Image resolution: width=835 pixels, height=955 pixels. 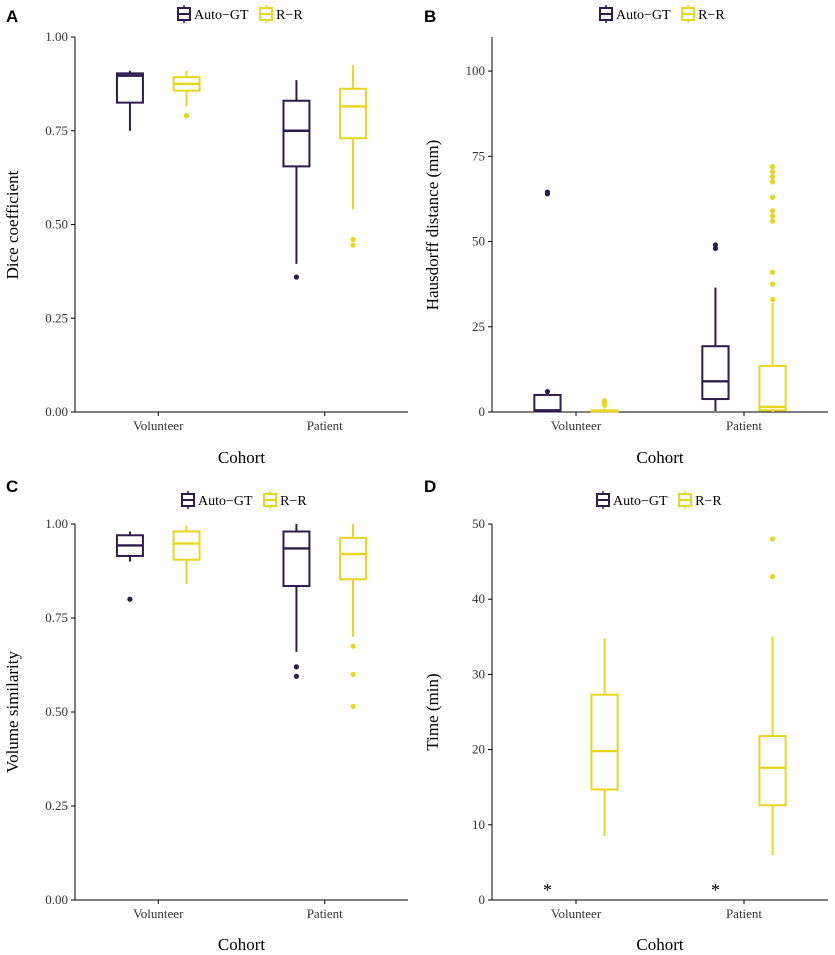 I want to click on y-axis-title: Time (min), so click(x=432, y=711).